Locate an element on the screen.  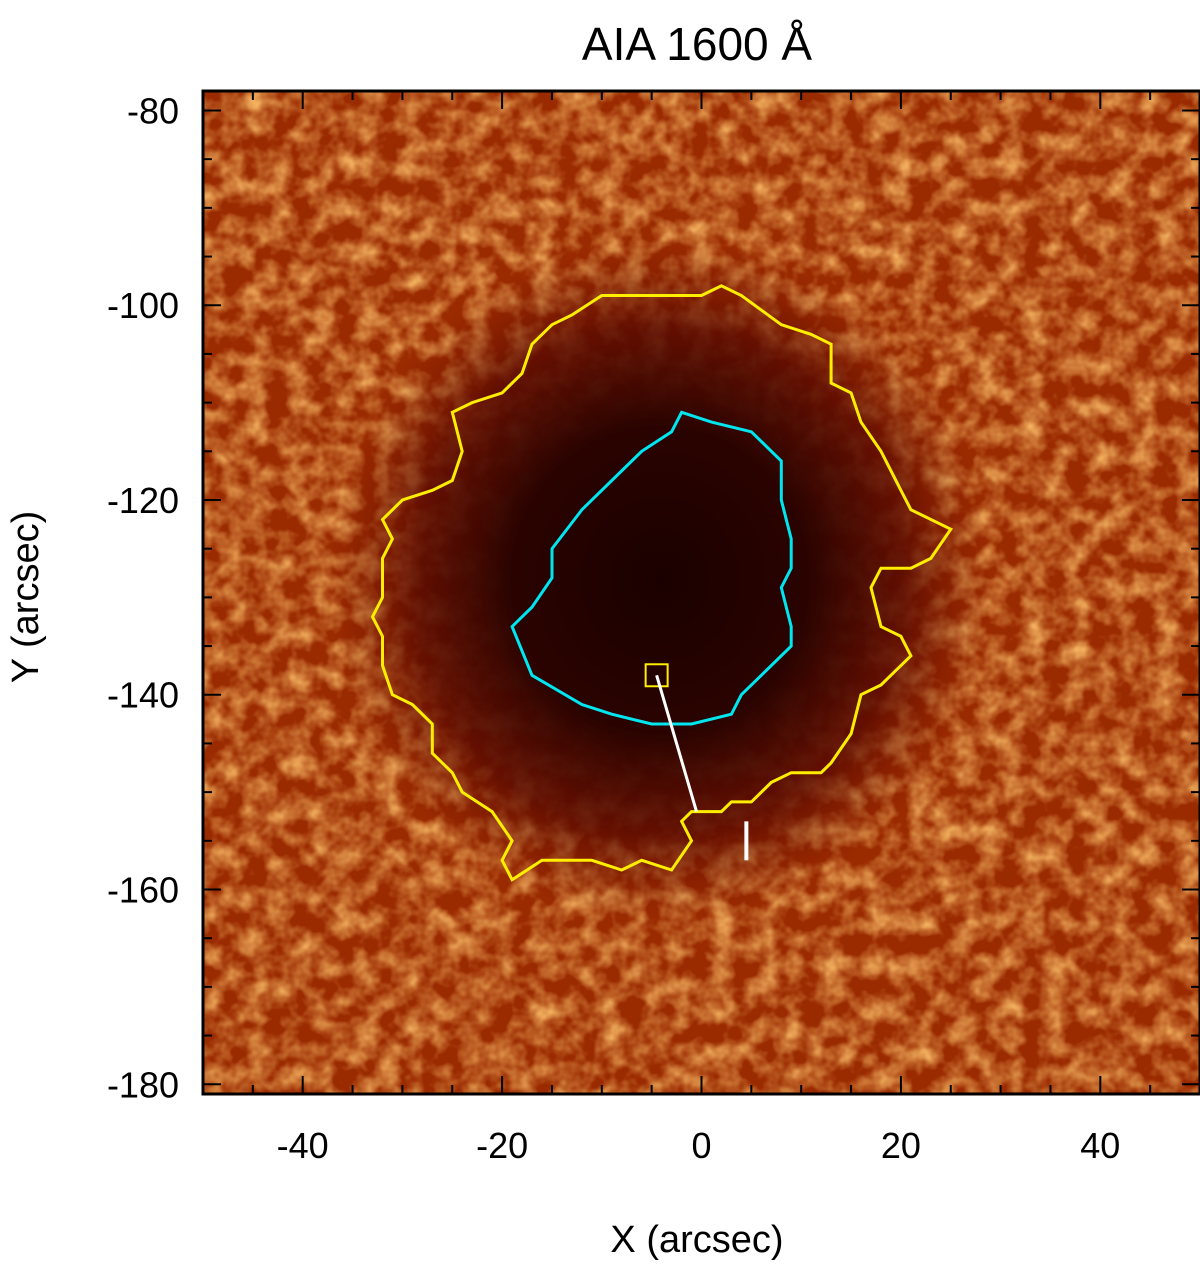
marker-box is located at coordinates (656, 675).